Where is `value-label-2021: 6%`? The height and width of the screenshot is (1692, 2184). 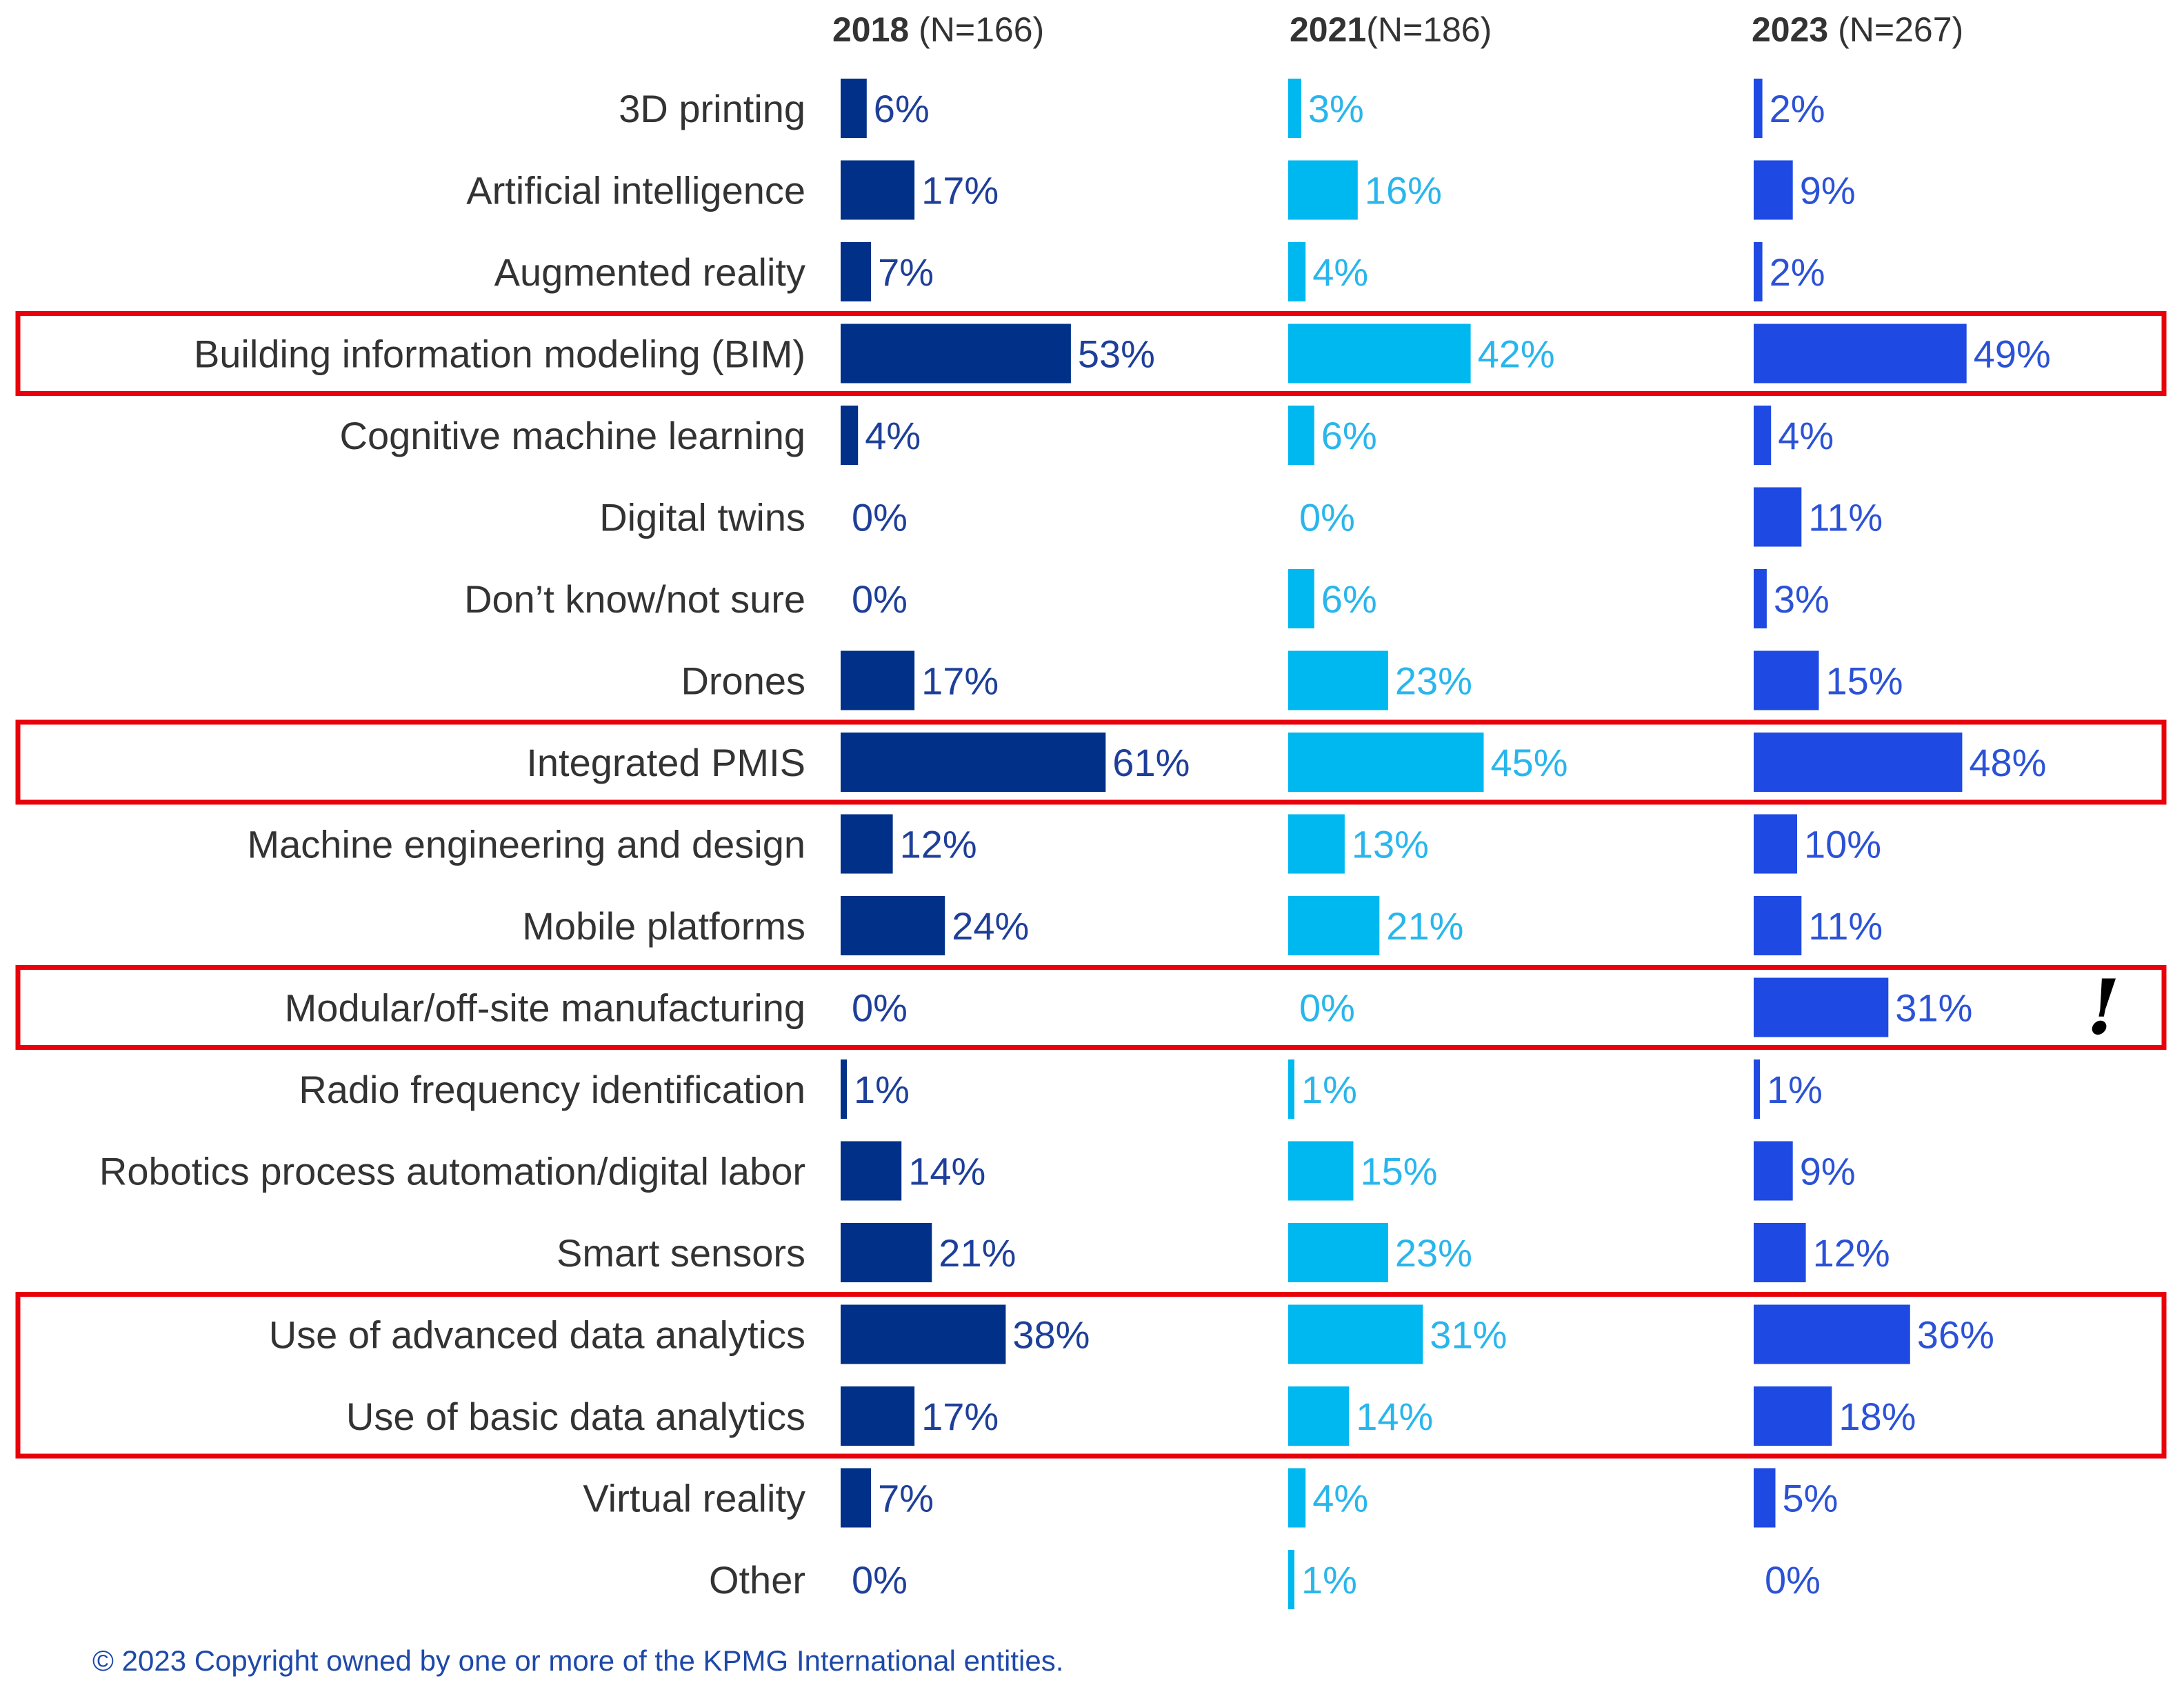
value-label-2021: 6% is located at coordinates (1349, 599).